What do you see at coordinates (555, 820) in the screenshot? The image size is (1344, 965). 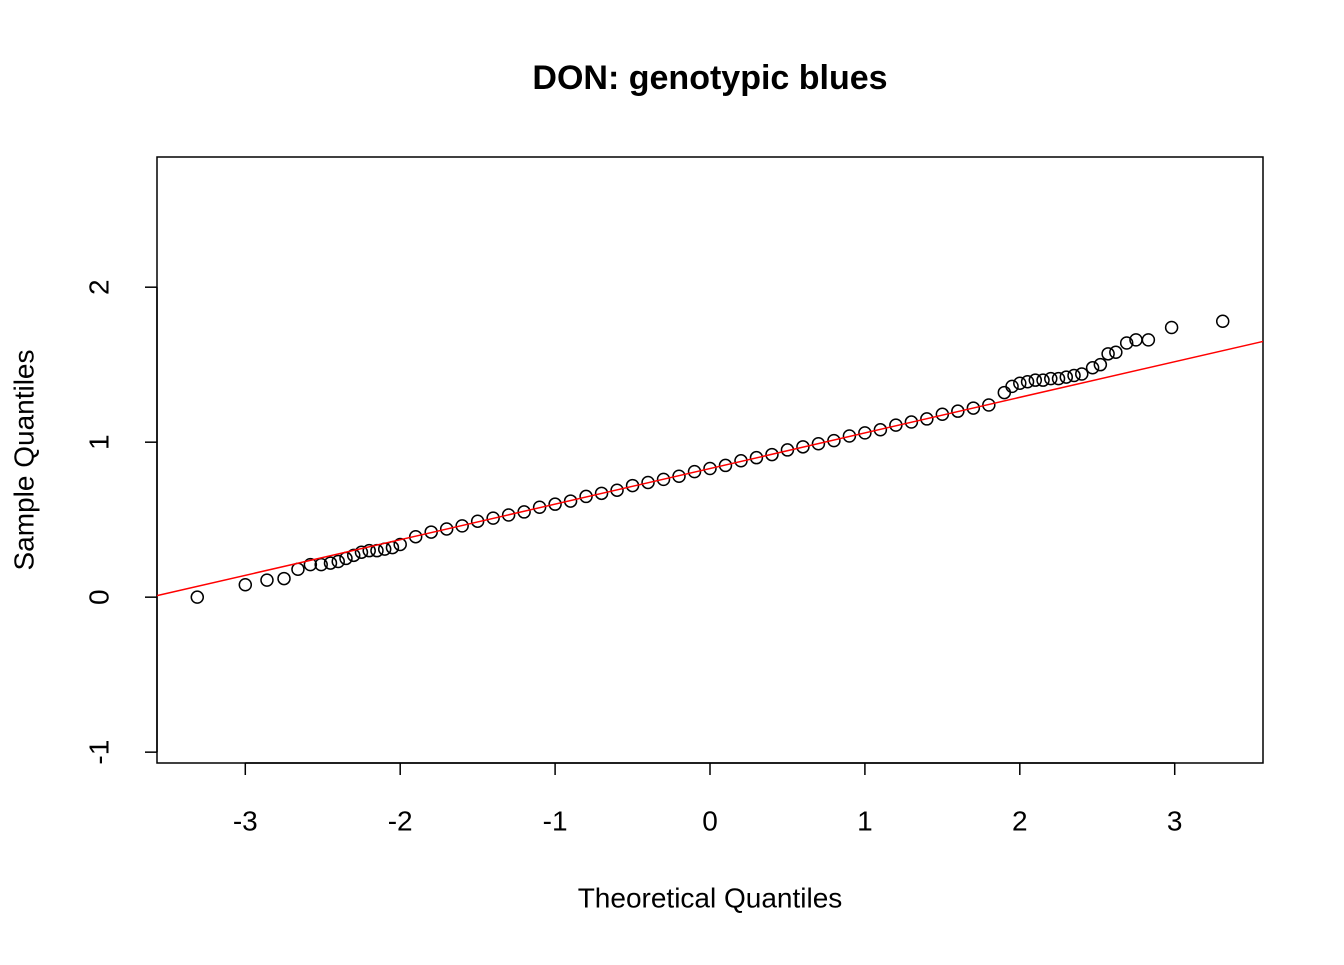 I see `x-tick-label: -1` at bounding box center [555, 820].